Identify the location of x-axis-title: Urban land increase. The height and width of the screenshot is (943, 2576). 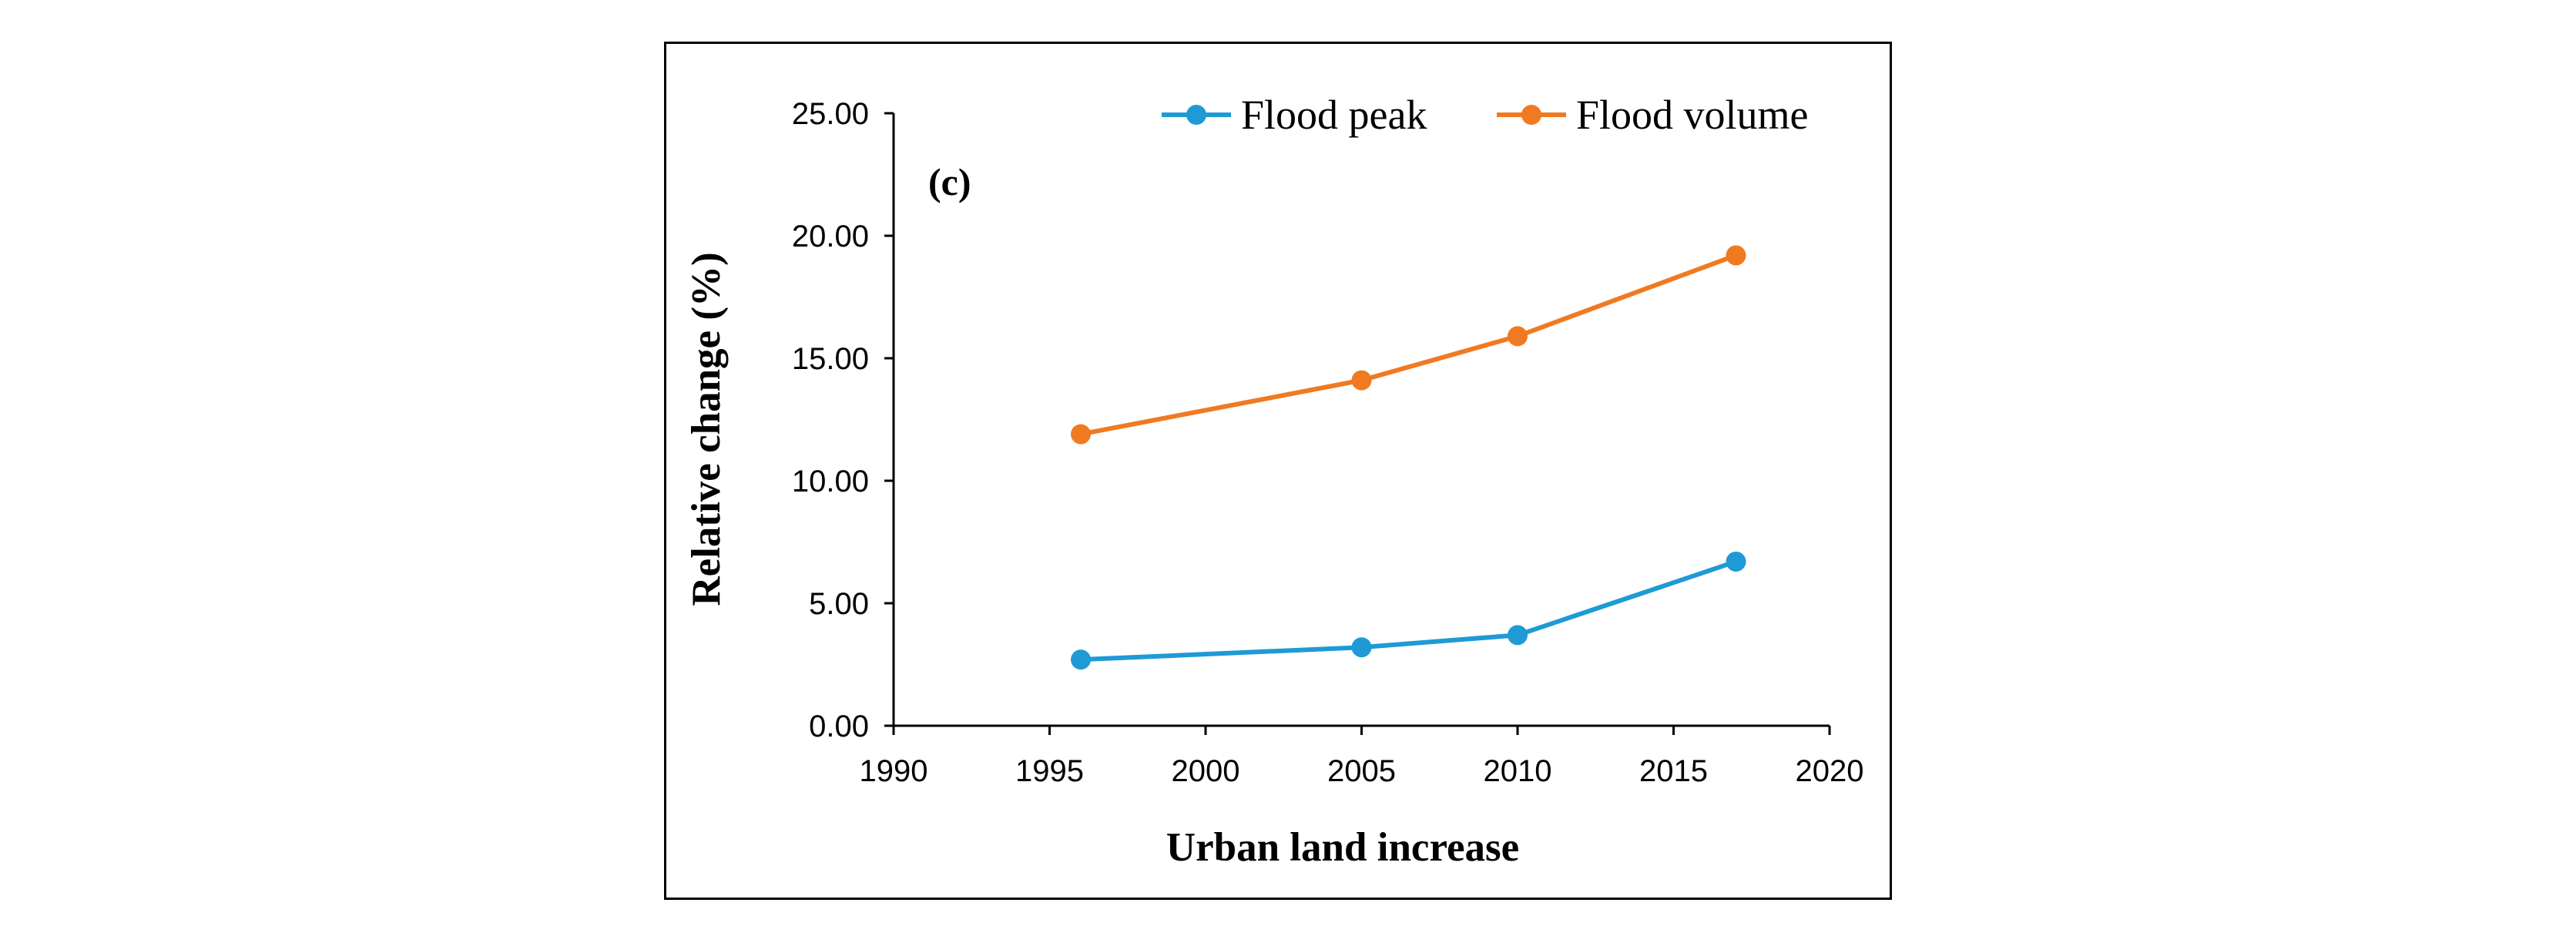
(1342, 848).